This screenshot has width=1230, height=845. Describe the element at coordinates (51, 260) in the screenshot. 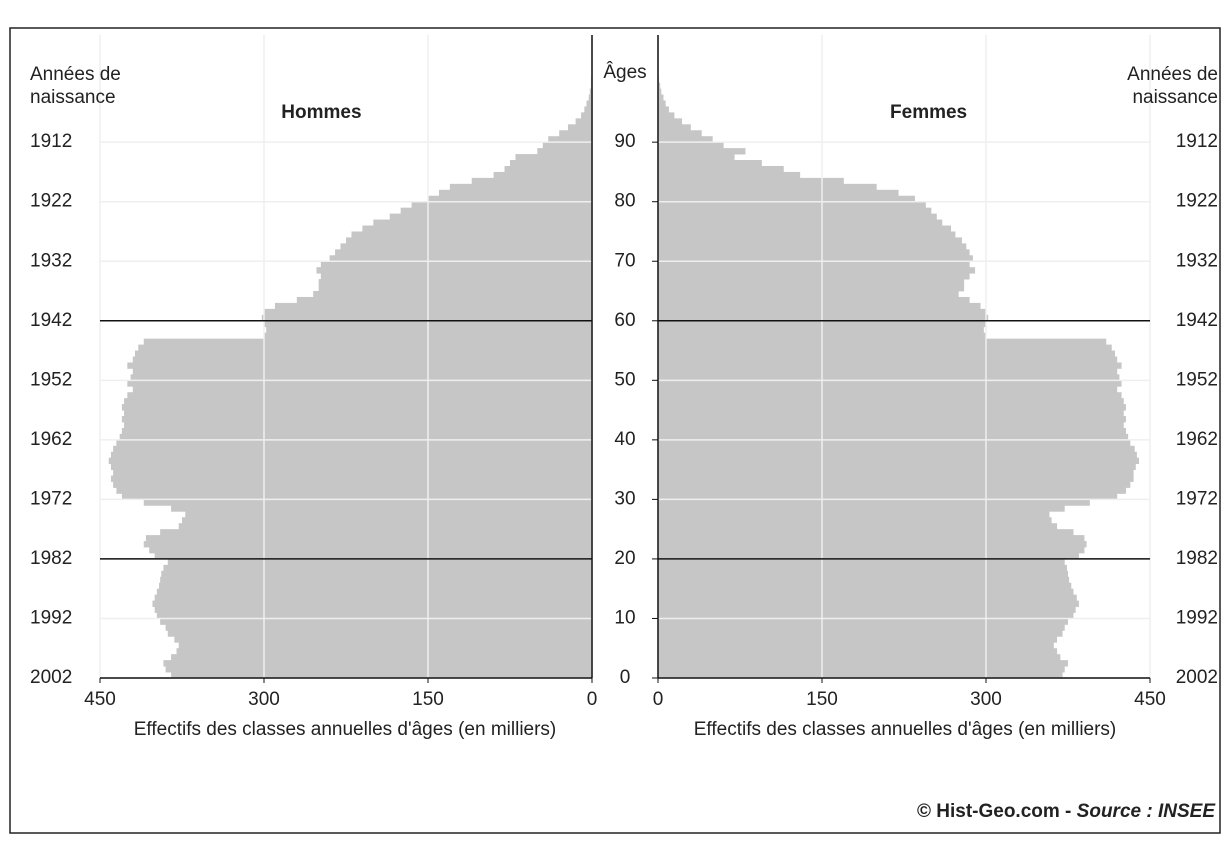

I see `birth-year-label: 1932` at that location.